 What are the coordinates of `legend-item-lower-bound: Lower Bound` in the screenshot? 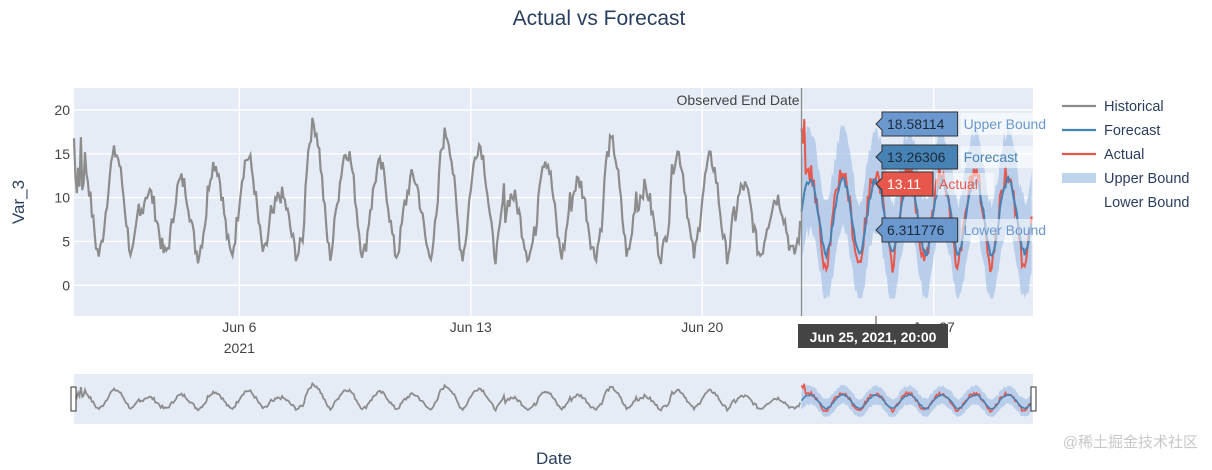 It's located at (1146, 203).